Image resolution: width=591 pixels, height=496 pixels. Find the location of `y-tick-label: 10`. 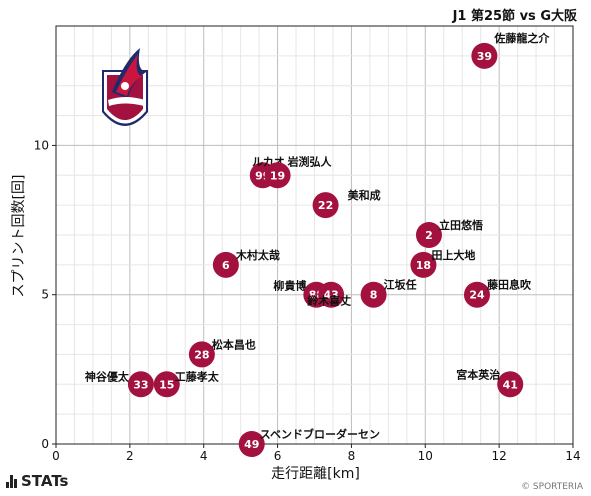

y-tick-label: 10 is located at coordinates (41, 145).